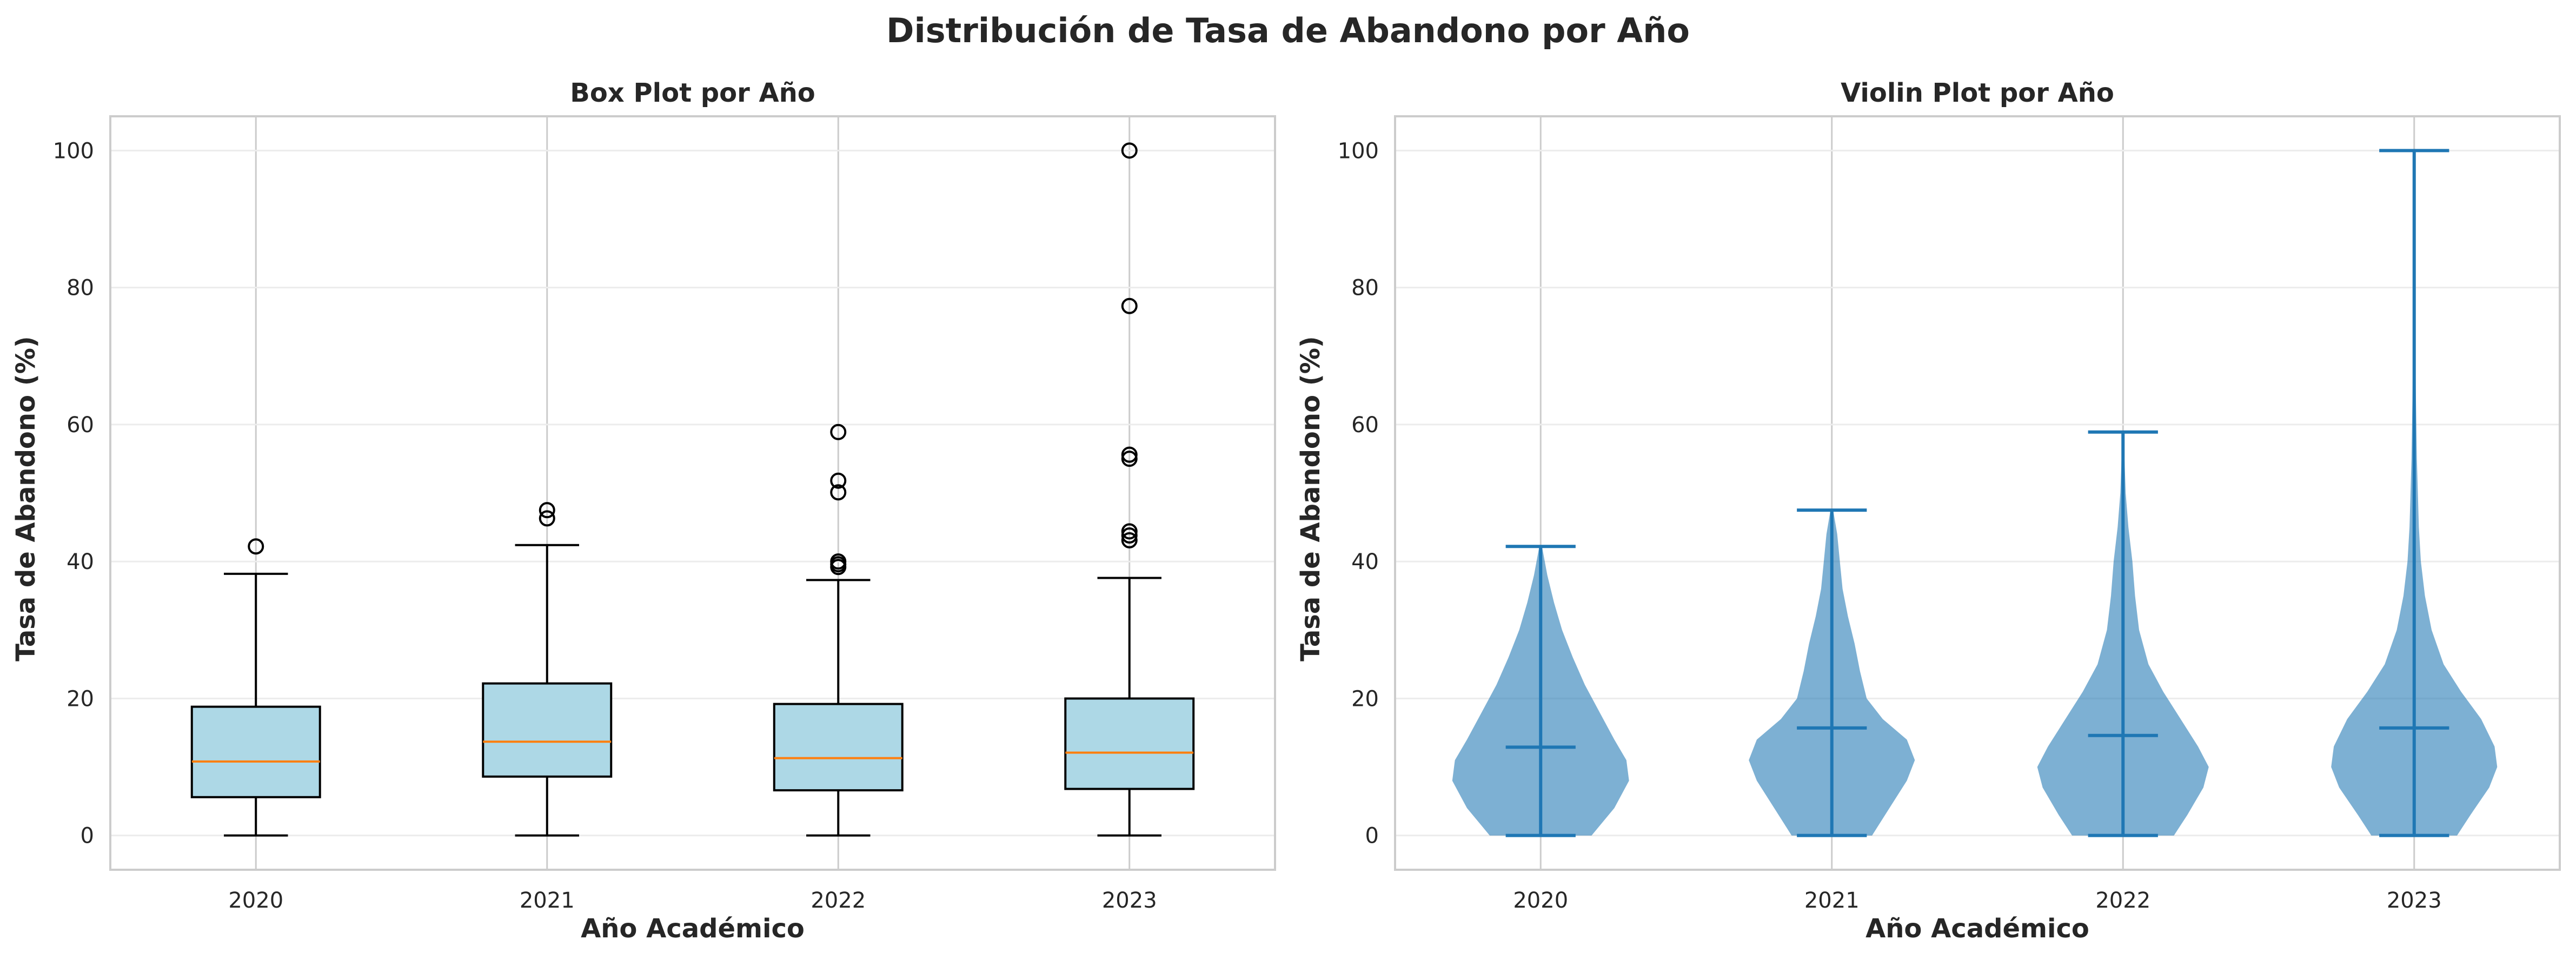  Describe the element at coordinates (1288, 31) in the screenshot. I see `figure-title: Distribución de Tasa de Abandono por Año` at that location.